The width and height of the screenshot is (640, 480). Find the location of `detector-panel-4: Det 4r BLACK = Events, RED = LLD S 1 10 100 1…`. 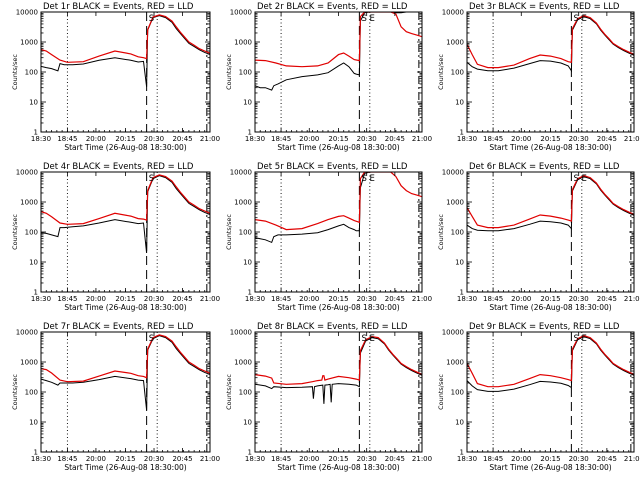

detector-panel-4: Det 4r BLACK = Events, RED = LLD S 1 10 100 1… is located at coordinates (115, 237).